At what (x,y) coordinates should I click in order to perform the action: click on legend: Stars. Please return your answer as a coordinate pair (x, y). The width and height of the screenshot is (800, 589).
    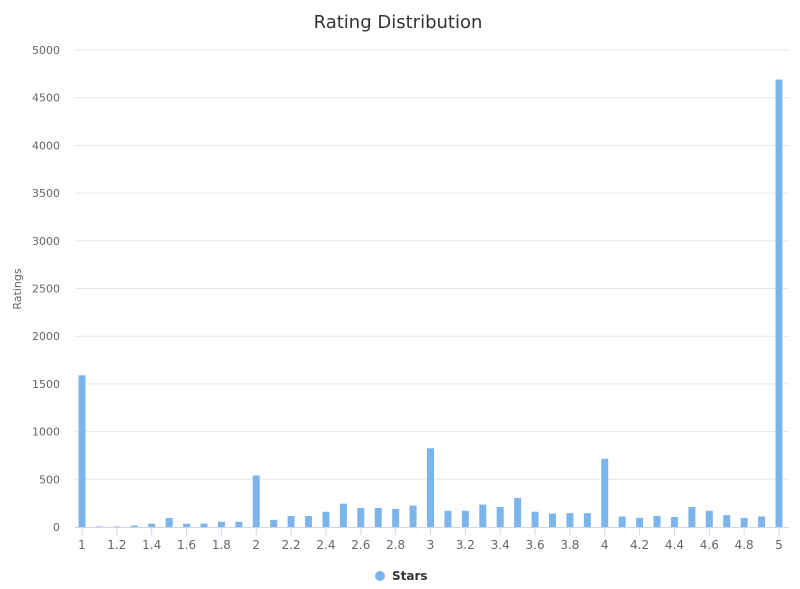
    Looking at the image, I should click on (401, 576).